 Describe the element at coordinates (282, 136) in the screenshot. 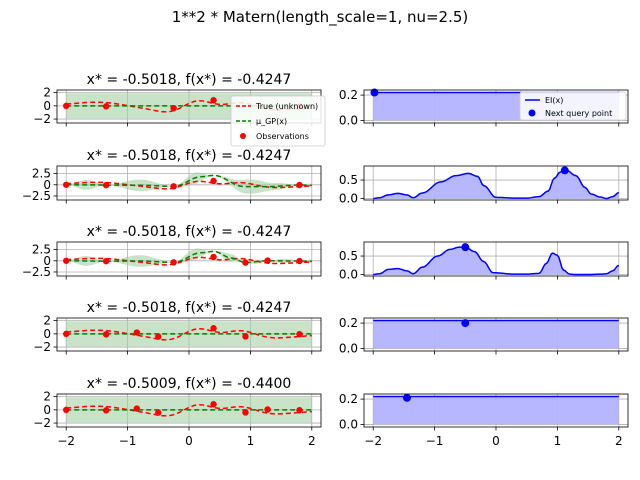

I see `legend-label: Observations` at that location.